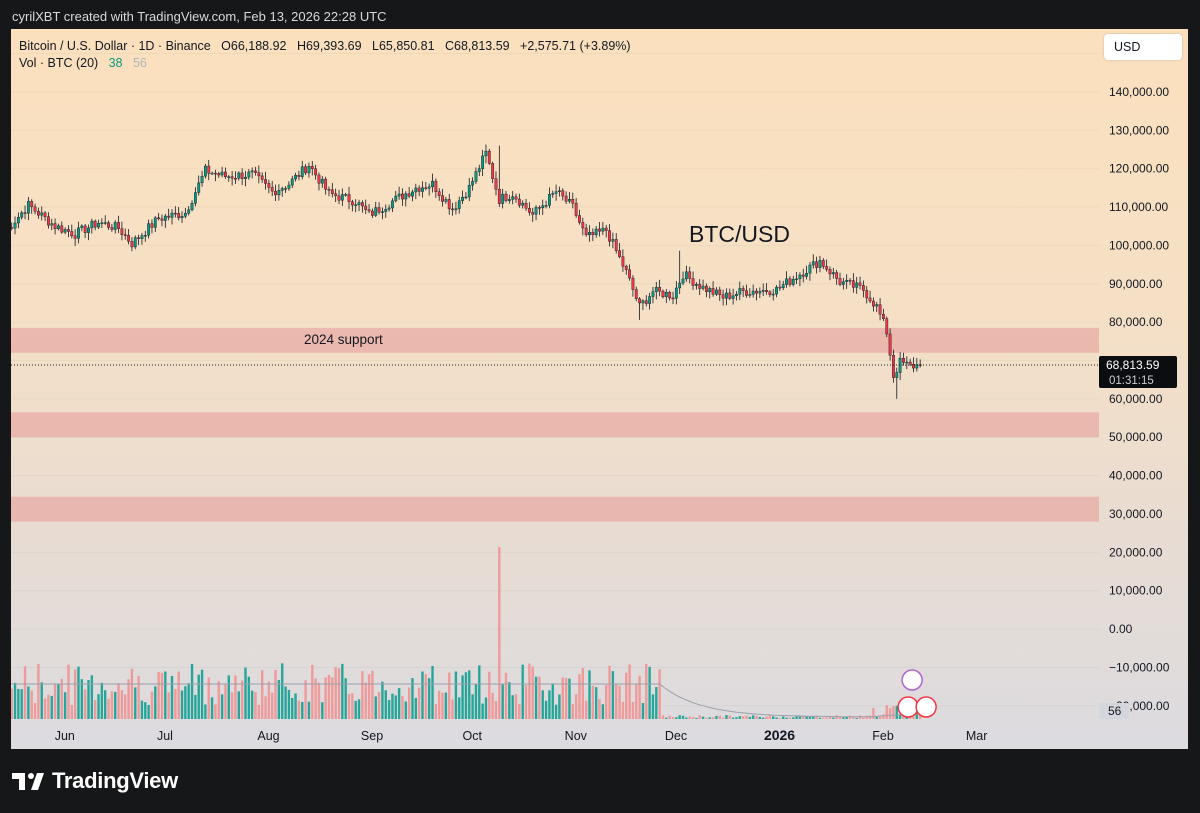 This screenshot has height=813, width=1200. What do you see at coordinates (1143, 47) in the screenshot?
I see `currency-button: USD` at bounding box center [1143, 47].